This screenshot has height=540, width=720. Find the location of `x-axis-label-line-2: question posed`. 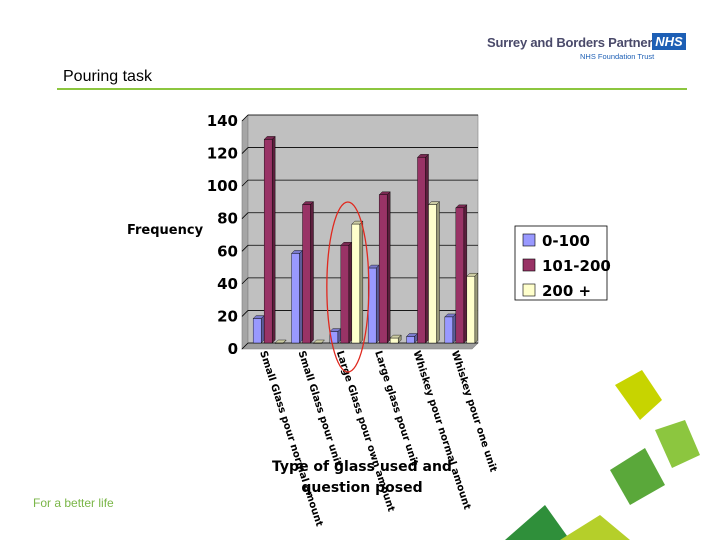

x-axis-label-line-2: question posed is located at coordinates (361, 488).